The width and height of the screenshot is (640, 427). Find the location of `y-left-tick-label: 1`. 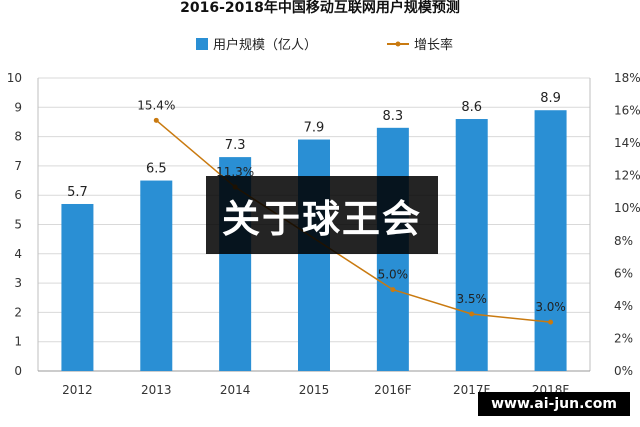

y-left-tick-label: 1 is located at coordinates (18, 342).